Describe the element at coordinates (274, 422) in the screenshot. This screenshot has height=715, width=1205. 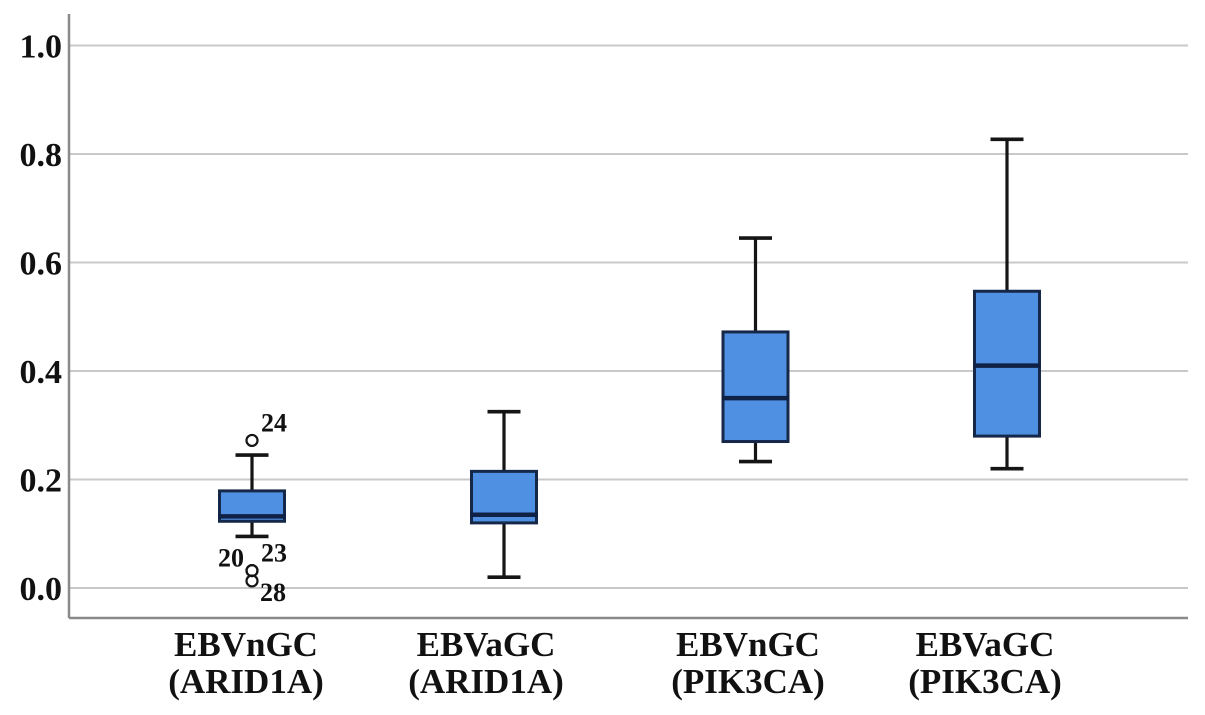
I see `box-1-outlier-label-24: 24` at that location.